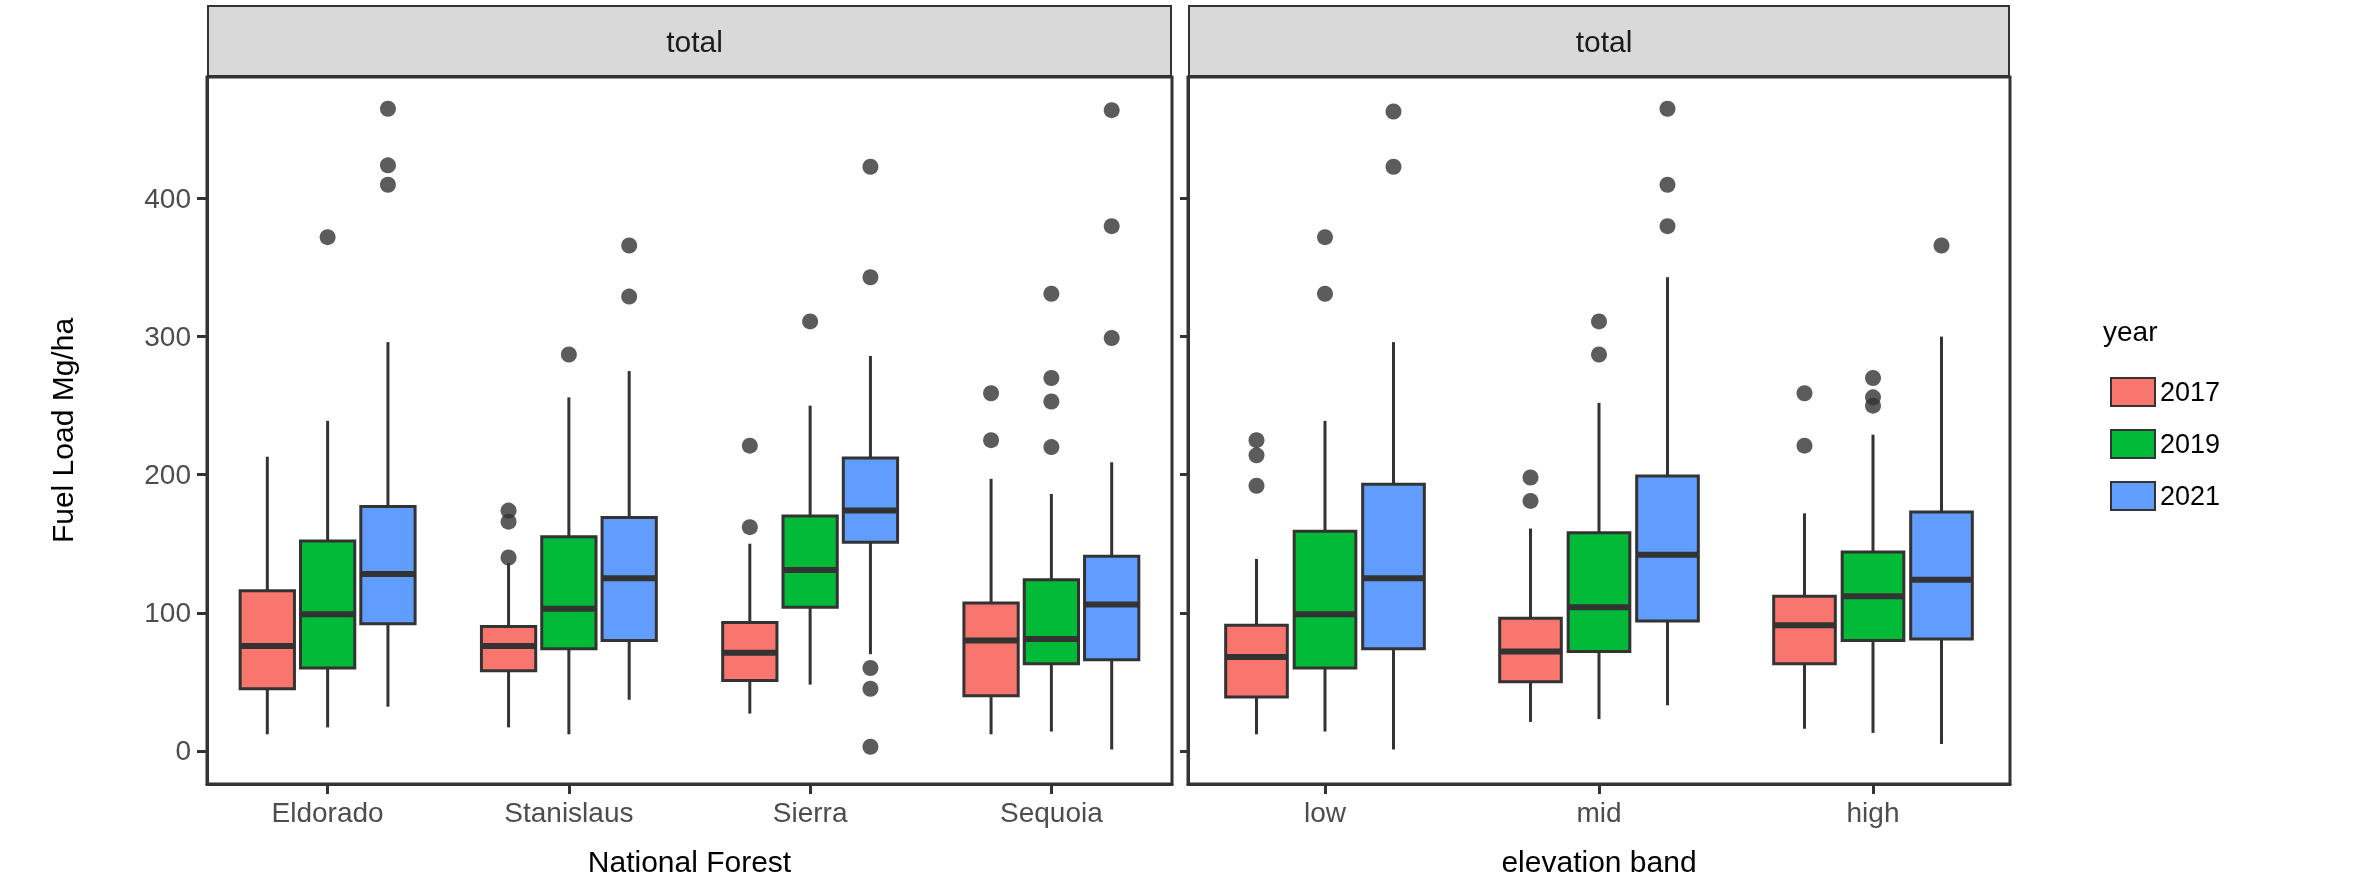 The width and height of the screenshot is (2372, 881). What do you see at coordinates (62, 430) in the screenshot?
I see `y-axis-title: Fuel Load Mg/ha` at bounding box center [62, 430].